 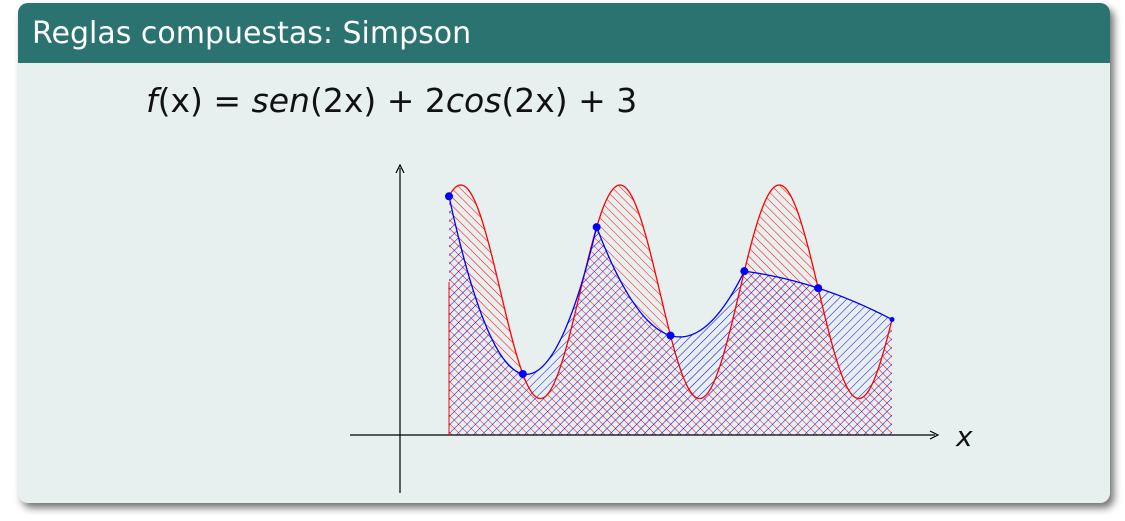 What do you see at coordinates (934, 435) in the screenshot?
I see `x-axis-arrow` at bounding box center [934, 435].